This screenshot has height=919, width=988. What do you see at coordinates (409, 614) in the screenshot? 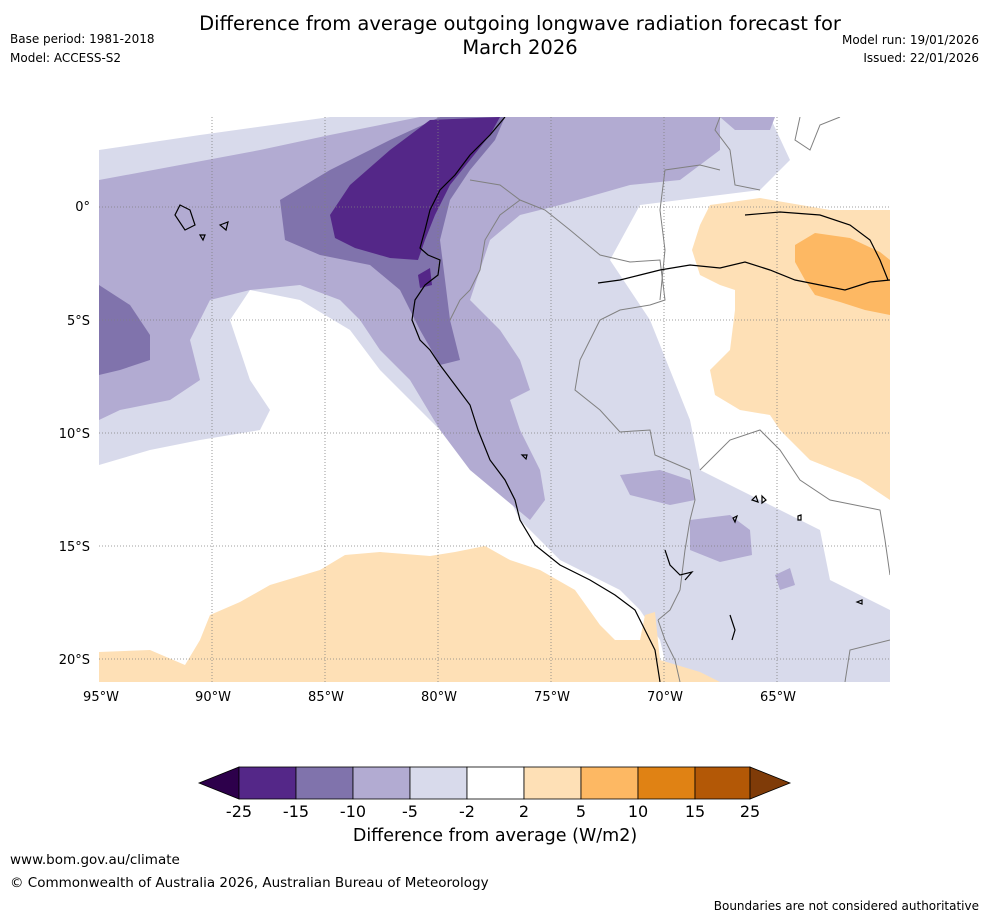
I see `anomaly-band-plus2-south` at bounding box center [409, 614].